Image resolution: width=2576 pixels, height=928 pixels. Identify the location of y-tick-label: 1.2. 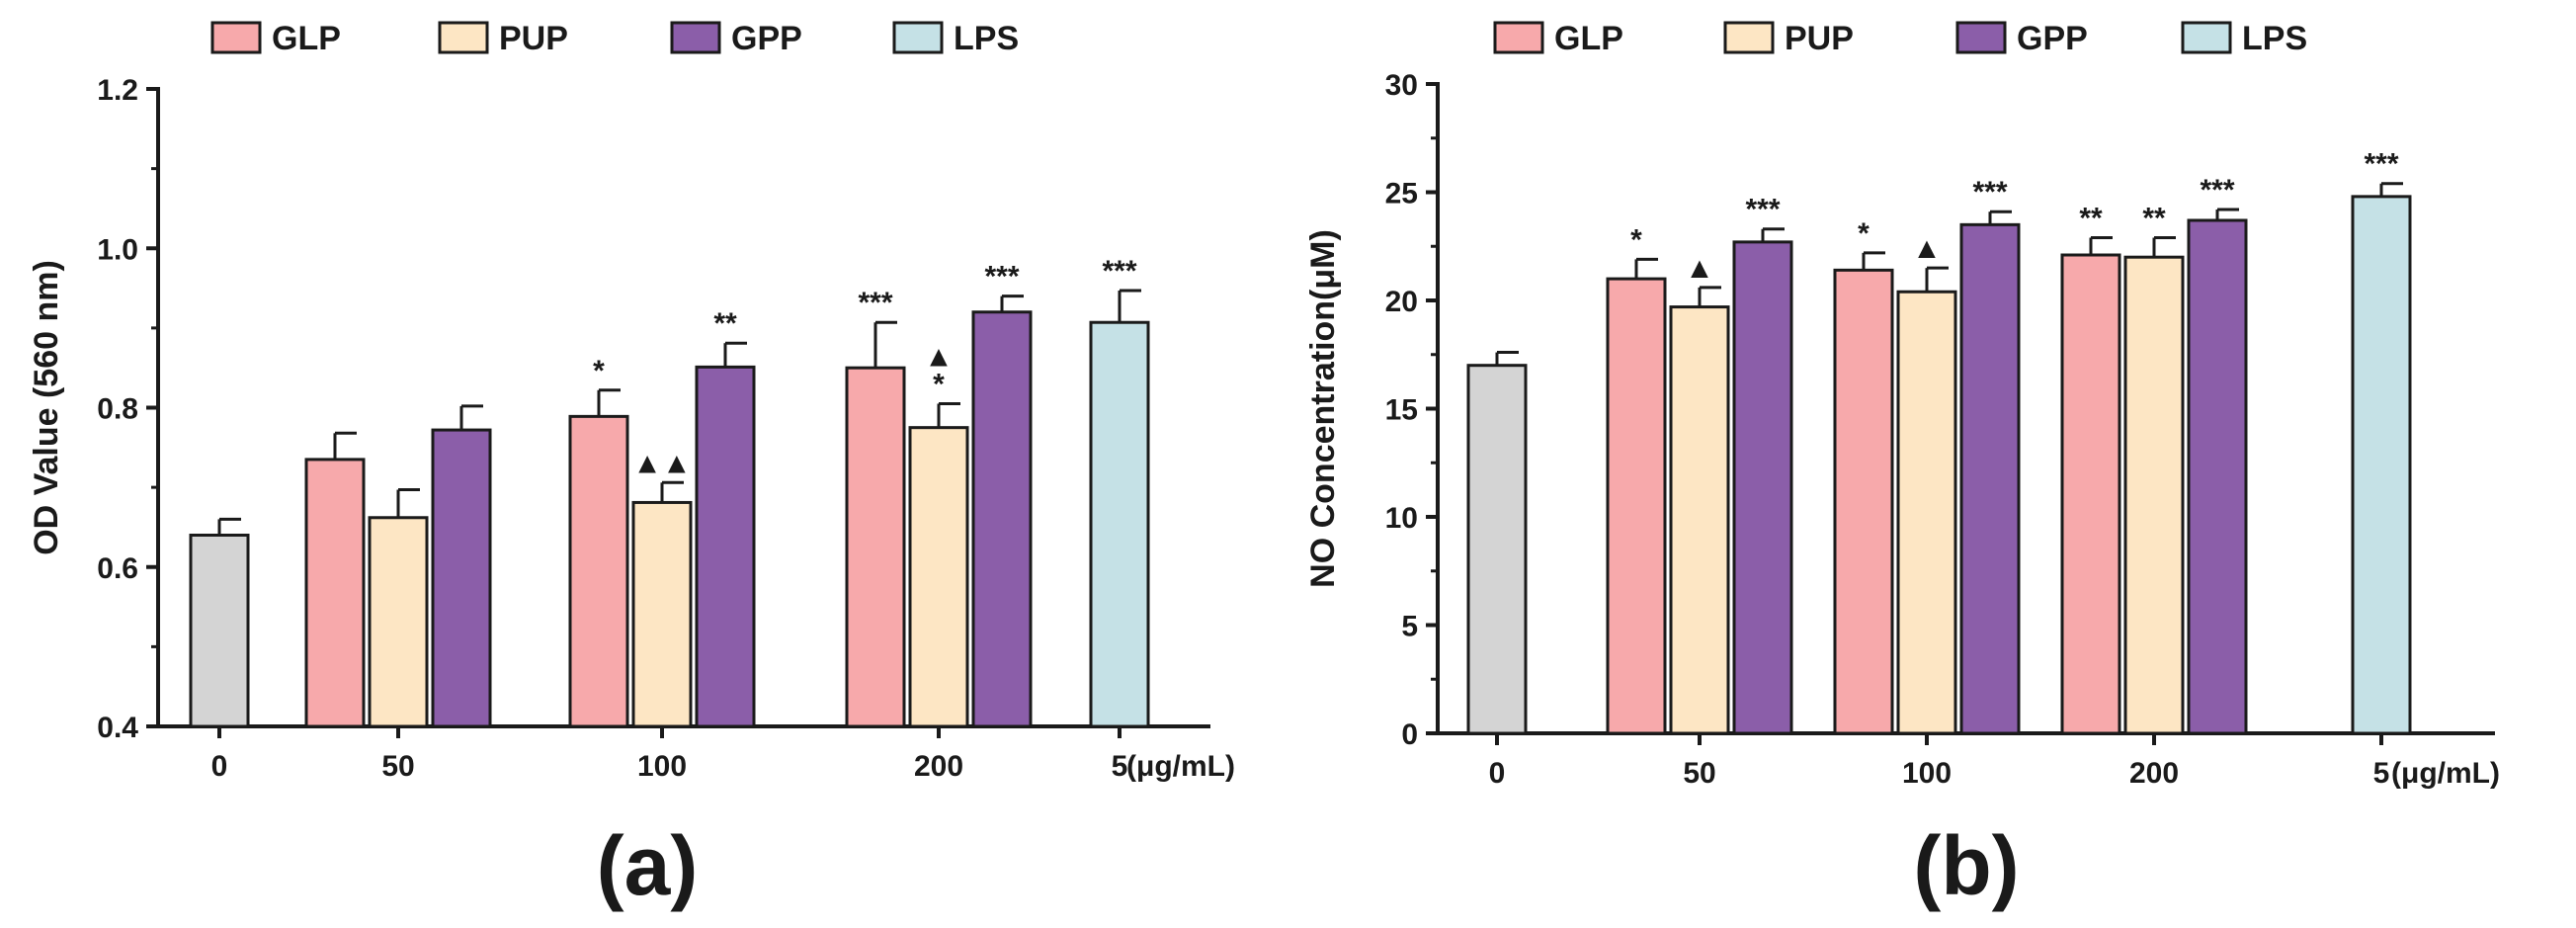
(117, 90).